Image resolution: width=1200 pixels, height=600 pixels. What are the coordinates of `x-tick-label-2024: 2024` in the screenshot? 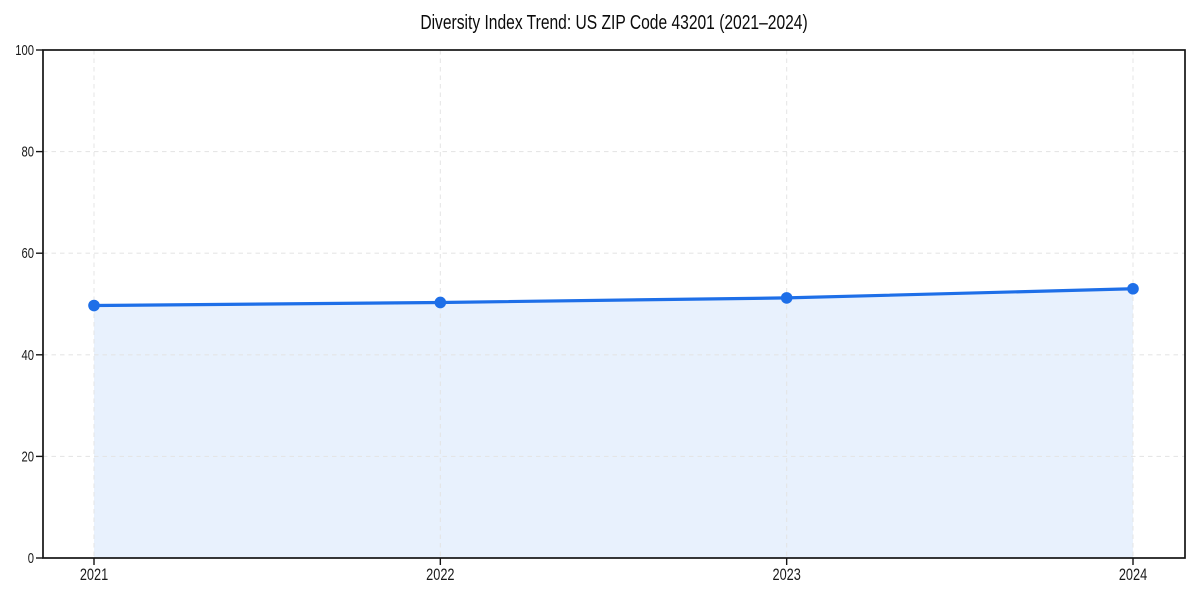 It's located at (1133, 574).